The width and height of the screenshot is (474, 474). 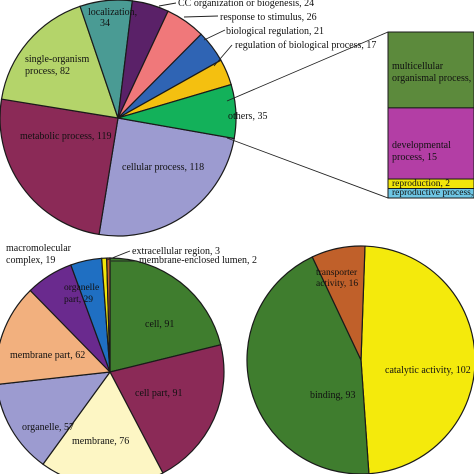 What do you see at coordinates (47, 355) in the screenshot?
I see `label-membrane-part: membrane part, 62` at bounding box center [47, 355].